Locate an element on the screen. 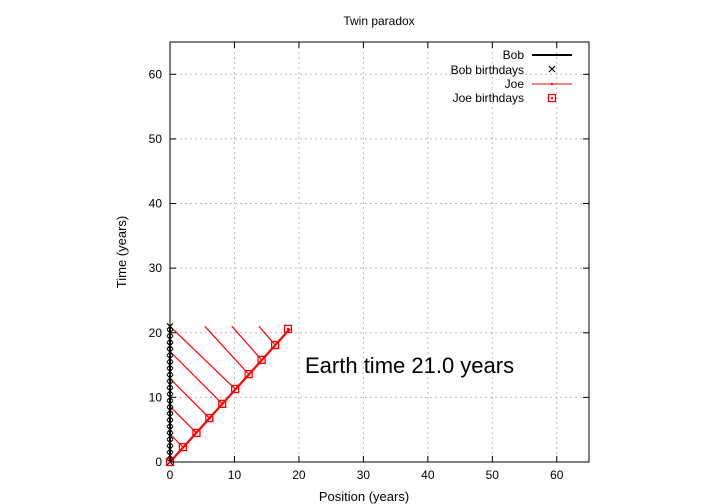 The width and height of the screenshot is (720, 504). x-tick-label: 30 is located at coordinates (364, 475).